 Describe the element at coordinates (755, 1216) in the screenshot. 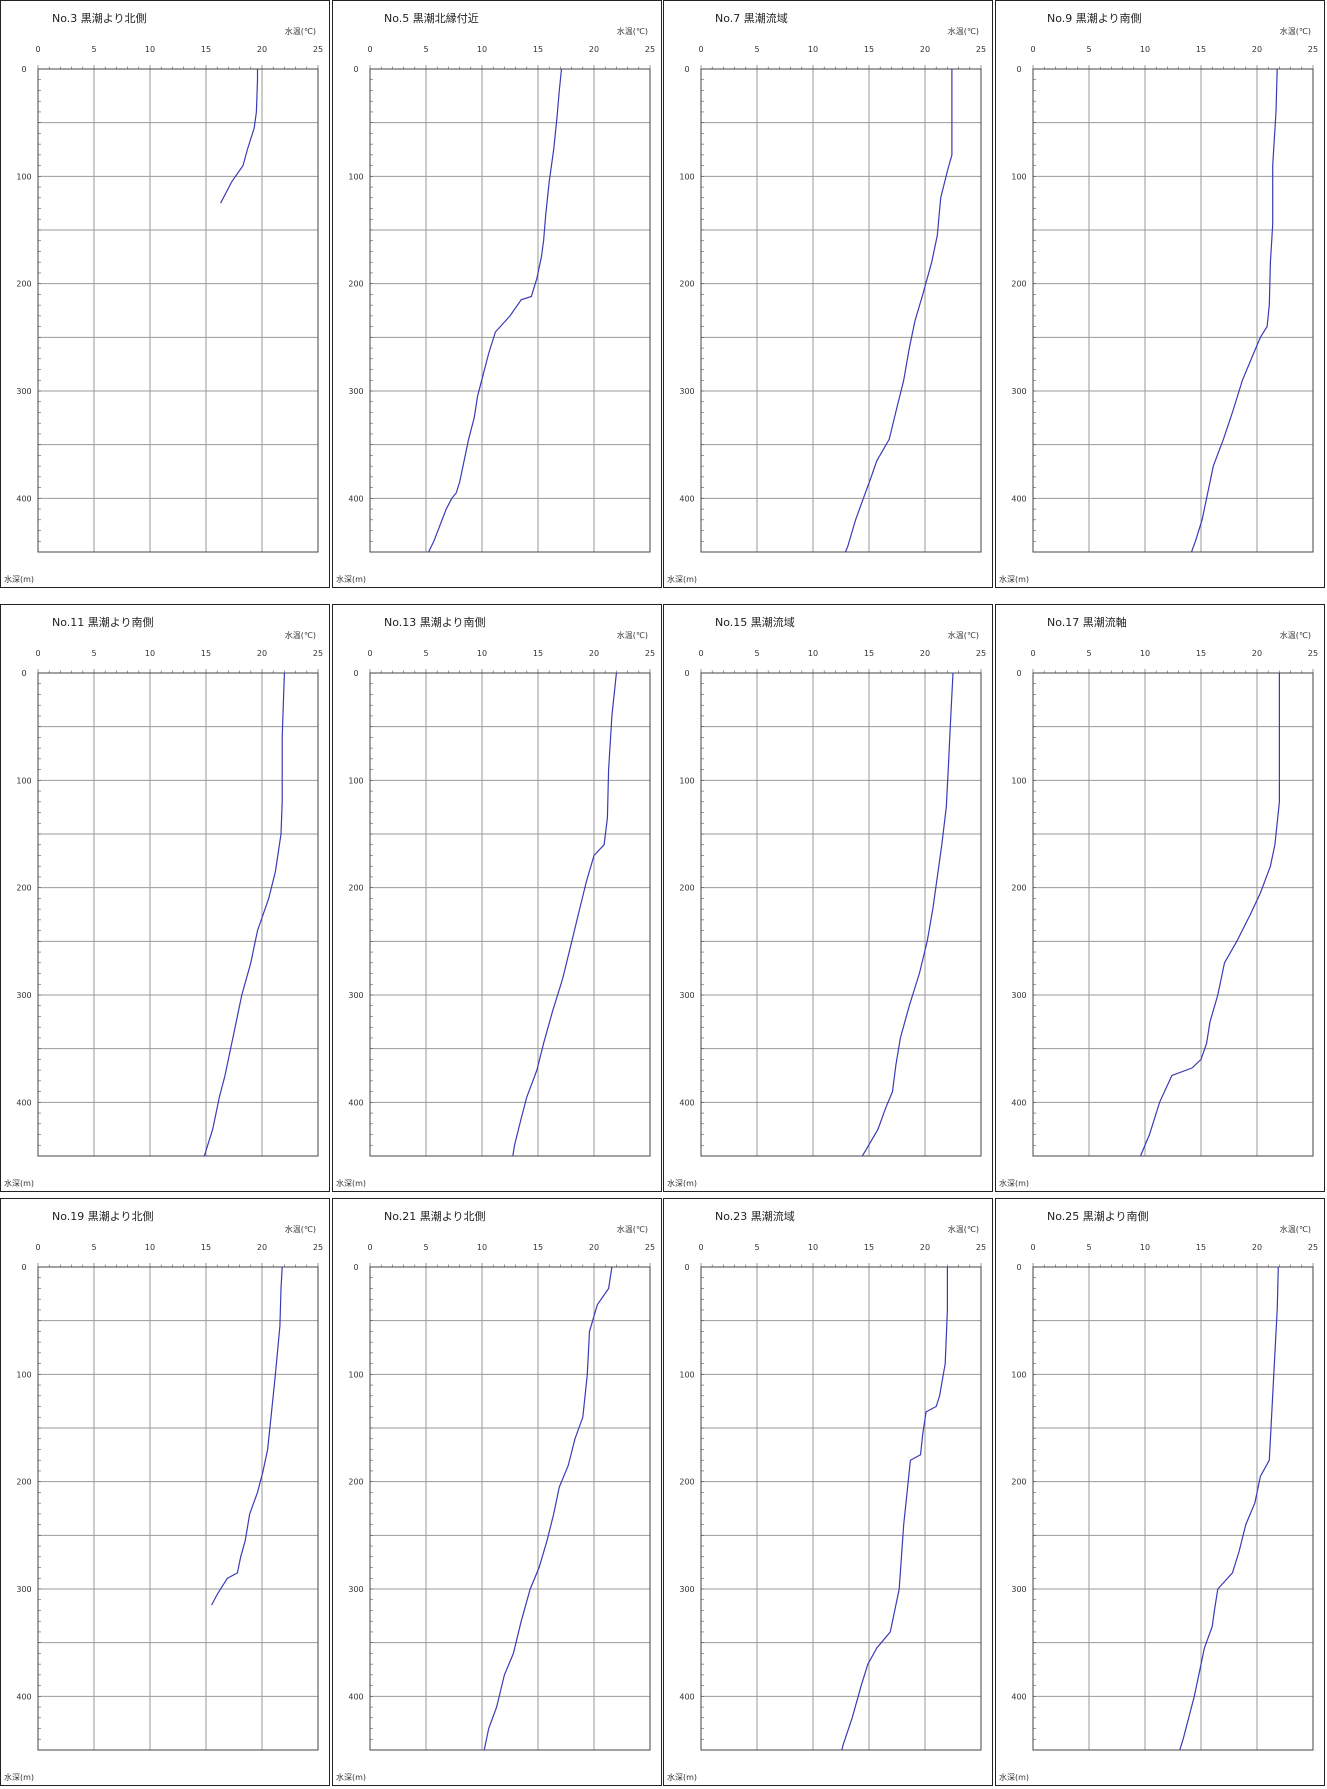

I see `chart-title: No.23 黒潮流域` at that location.